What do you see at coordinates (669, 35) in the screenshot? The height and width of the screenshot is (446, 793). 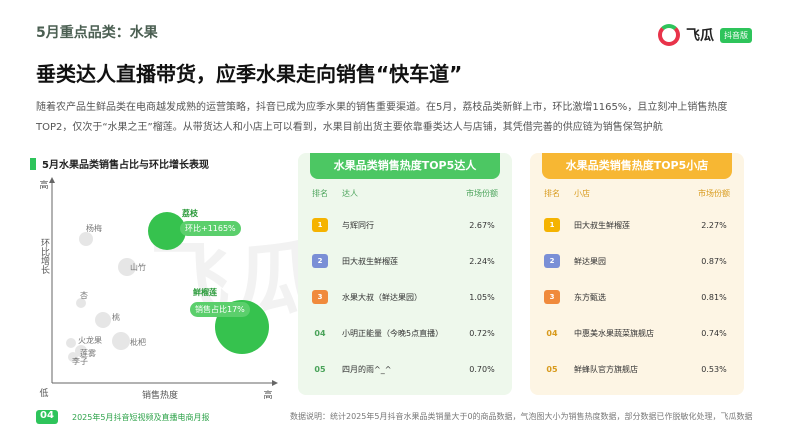 I see `logo-icon` at bounding box center [669, 35].